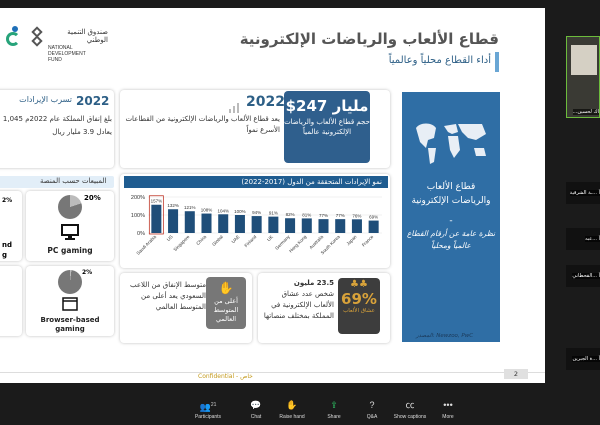 This screenshot has width=600, height=425. I want to click on world-map-icon, so click(451, 143).